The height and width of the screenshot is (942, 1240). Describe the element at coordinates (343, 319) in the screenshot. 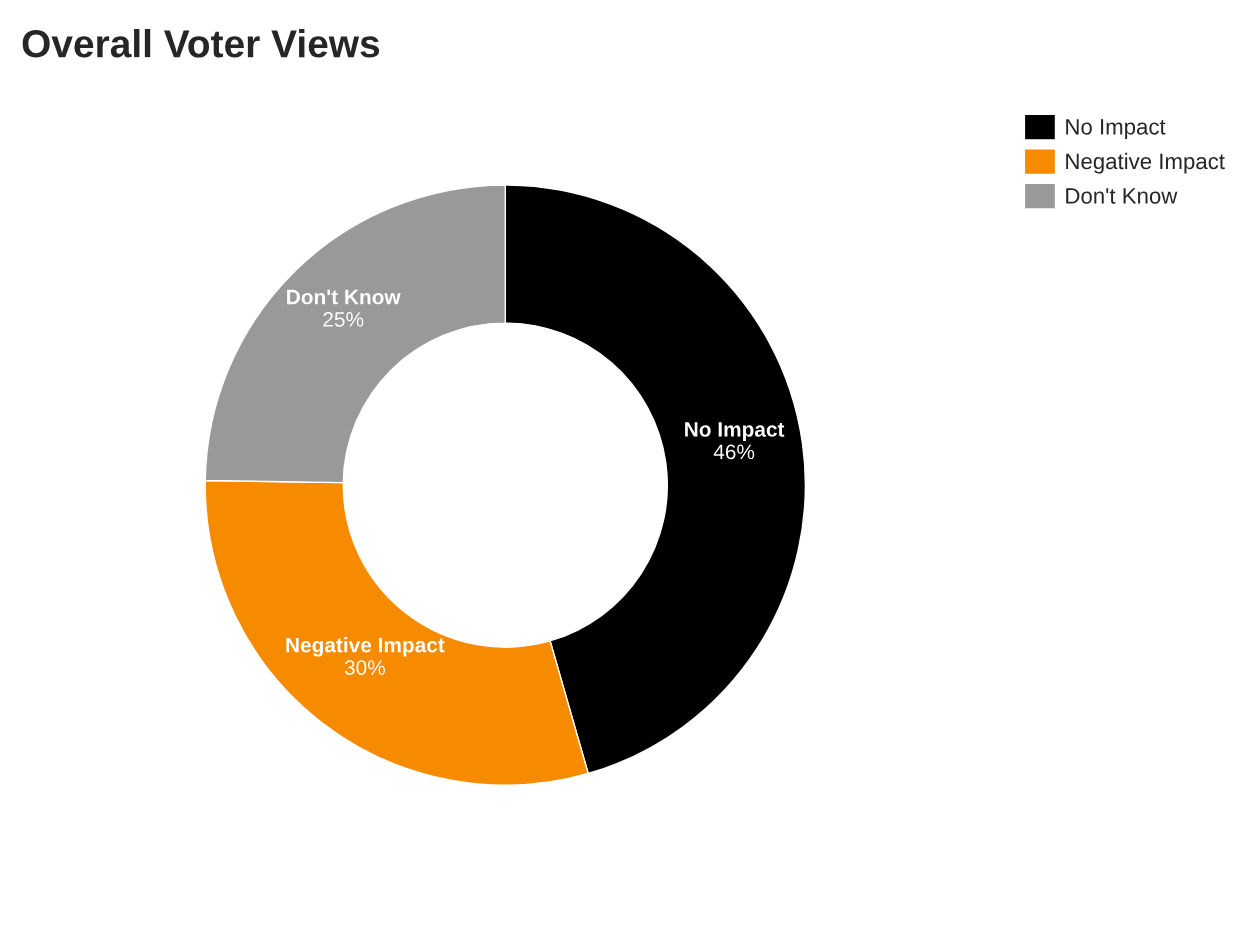

I see `data-label: 25%` at that location.